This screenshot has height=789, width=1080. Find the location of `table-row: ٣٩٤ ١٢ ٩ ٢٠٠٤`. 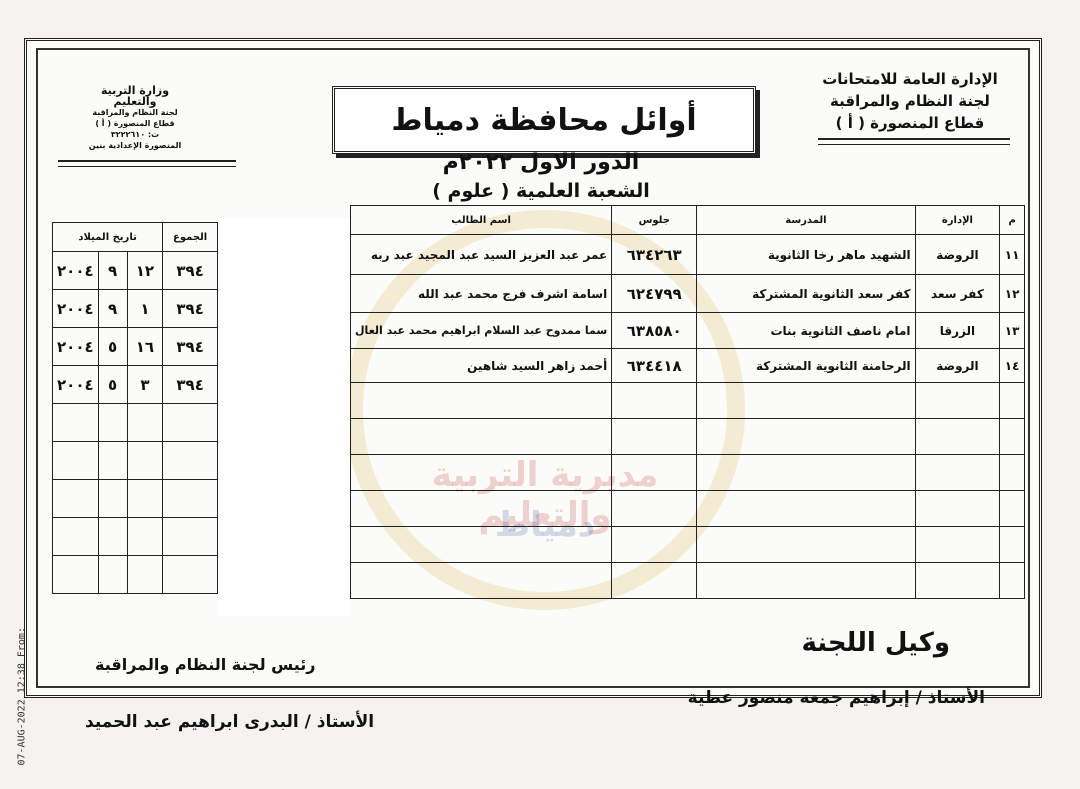

table-row: ٣٩٤ ١٢ ٩ ٢٠٠٤ is located at coordinates (135, 270).